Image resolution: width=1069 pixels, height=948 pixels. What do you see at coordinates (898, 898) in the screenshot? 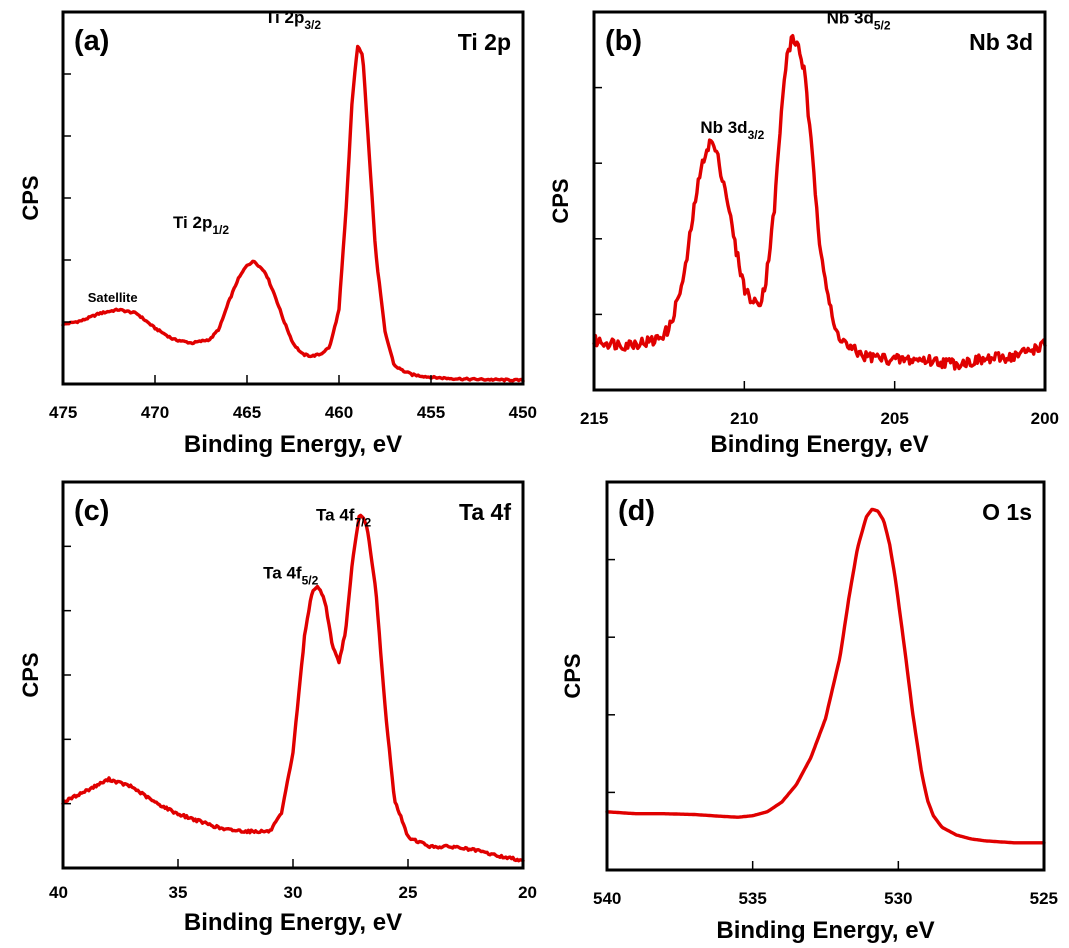
I see `x-tick-label: 530` at bounding box center [898, 898].